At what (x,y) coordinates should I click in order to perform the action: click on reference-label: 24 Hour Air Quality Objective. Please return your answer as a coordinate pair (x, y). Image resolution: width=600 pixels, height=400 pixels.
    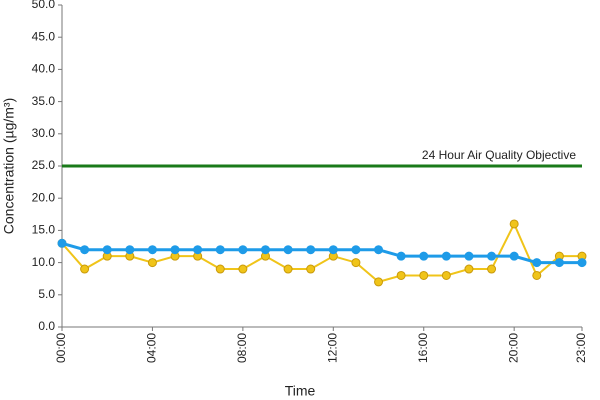
    Looking at the image, I should click on (499, 155).